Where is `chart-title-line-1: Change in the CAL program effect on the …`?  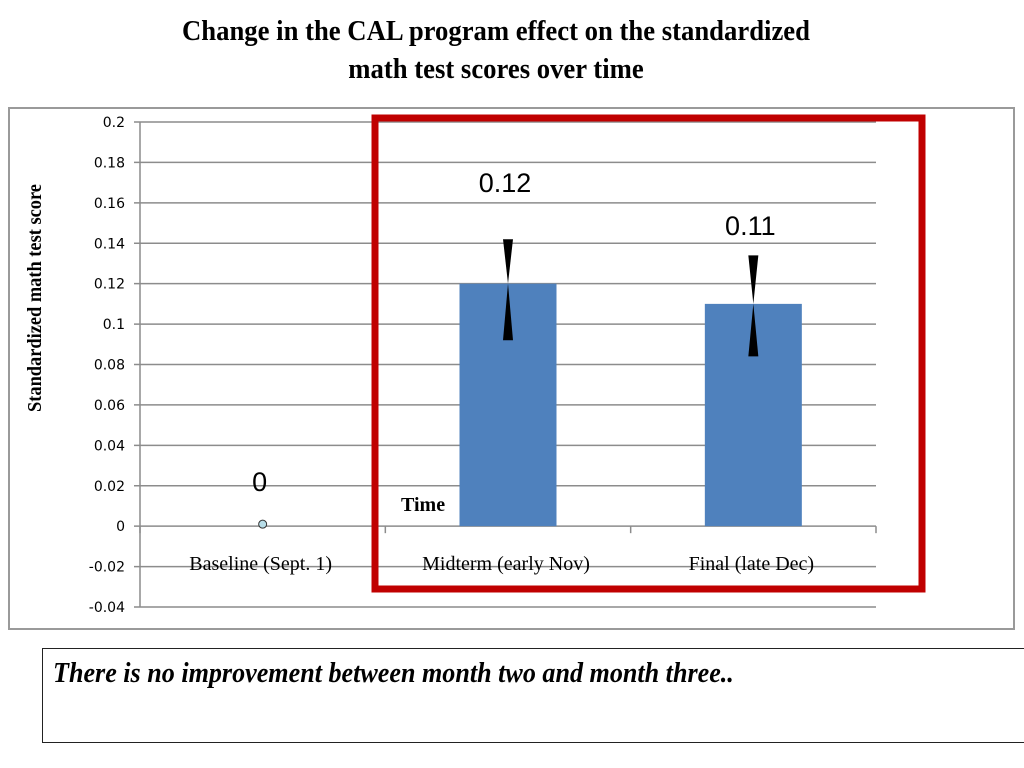
chart-title-line-1: Change in the CAL program effect on the … is located at coordinates (496, 31).